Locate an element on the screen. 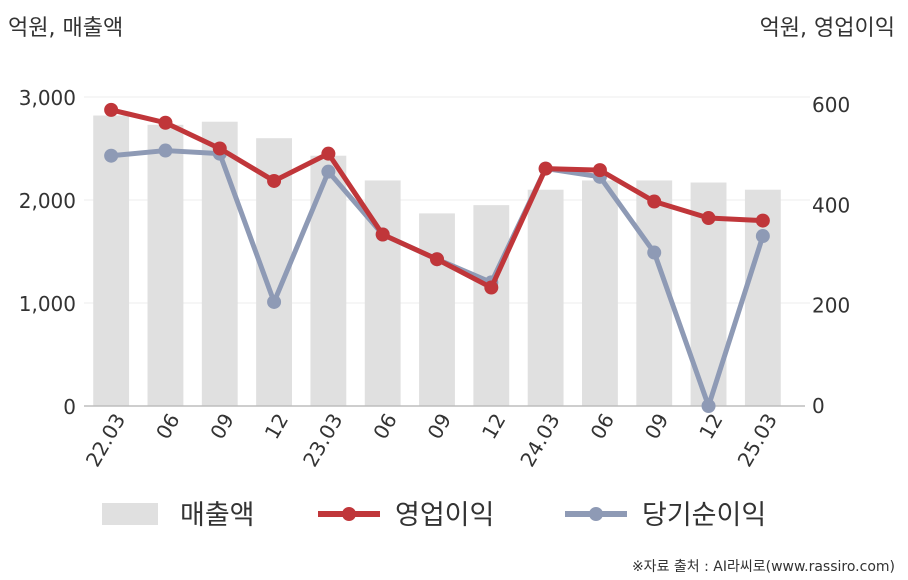  legend-swatch-revenue is located at coordinates (130, 514).